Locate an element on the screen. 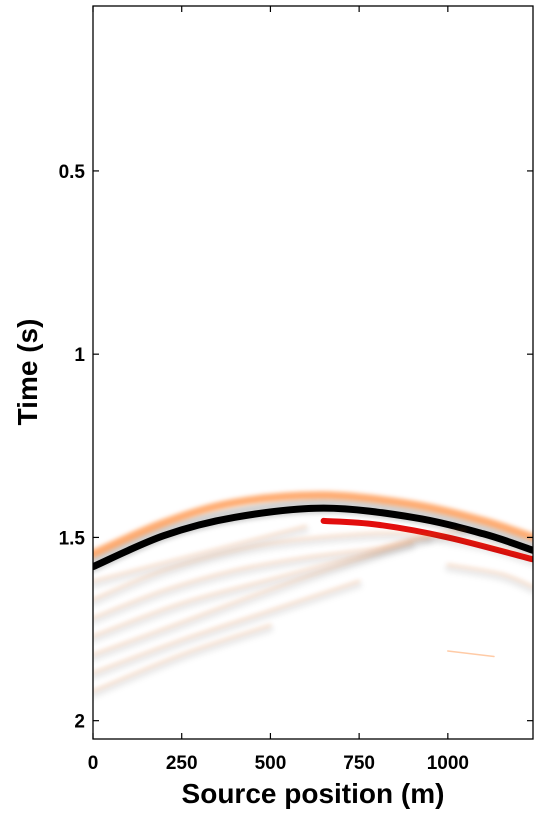 This screenshot has width=539, height=814. x-tick-label: 0 is located at coordinates (93, 763).